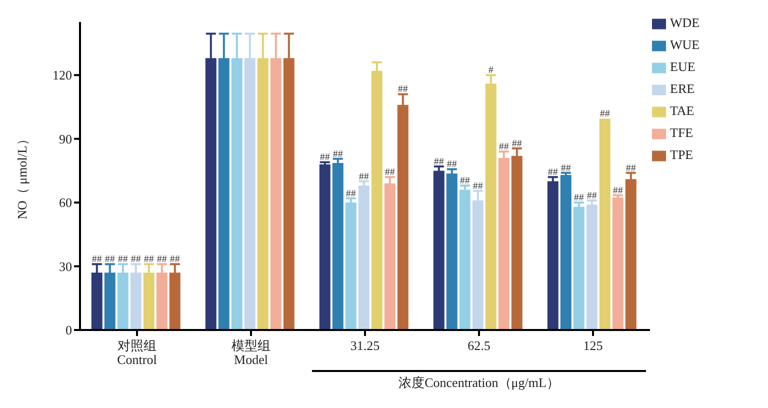  What do you see at coordinates (251, 352) in the screenshot?
I see `x-tick-label: 模型组 Model` at bounding box center [251, 352].